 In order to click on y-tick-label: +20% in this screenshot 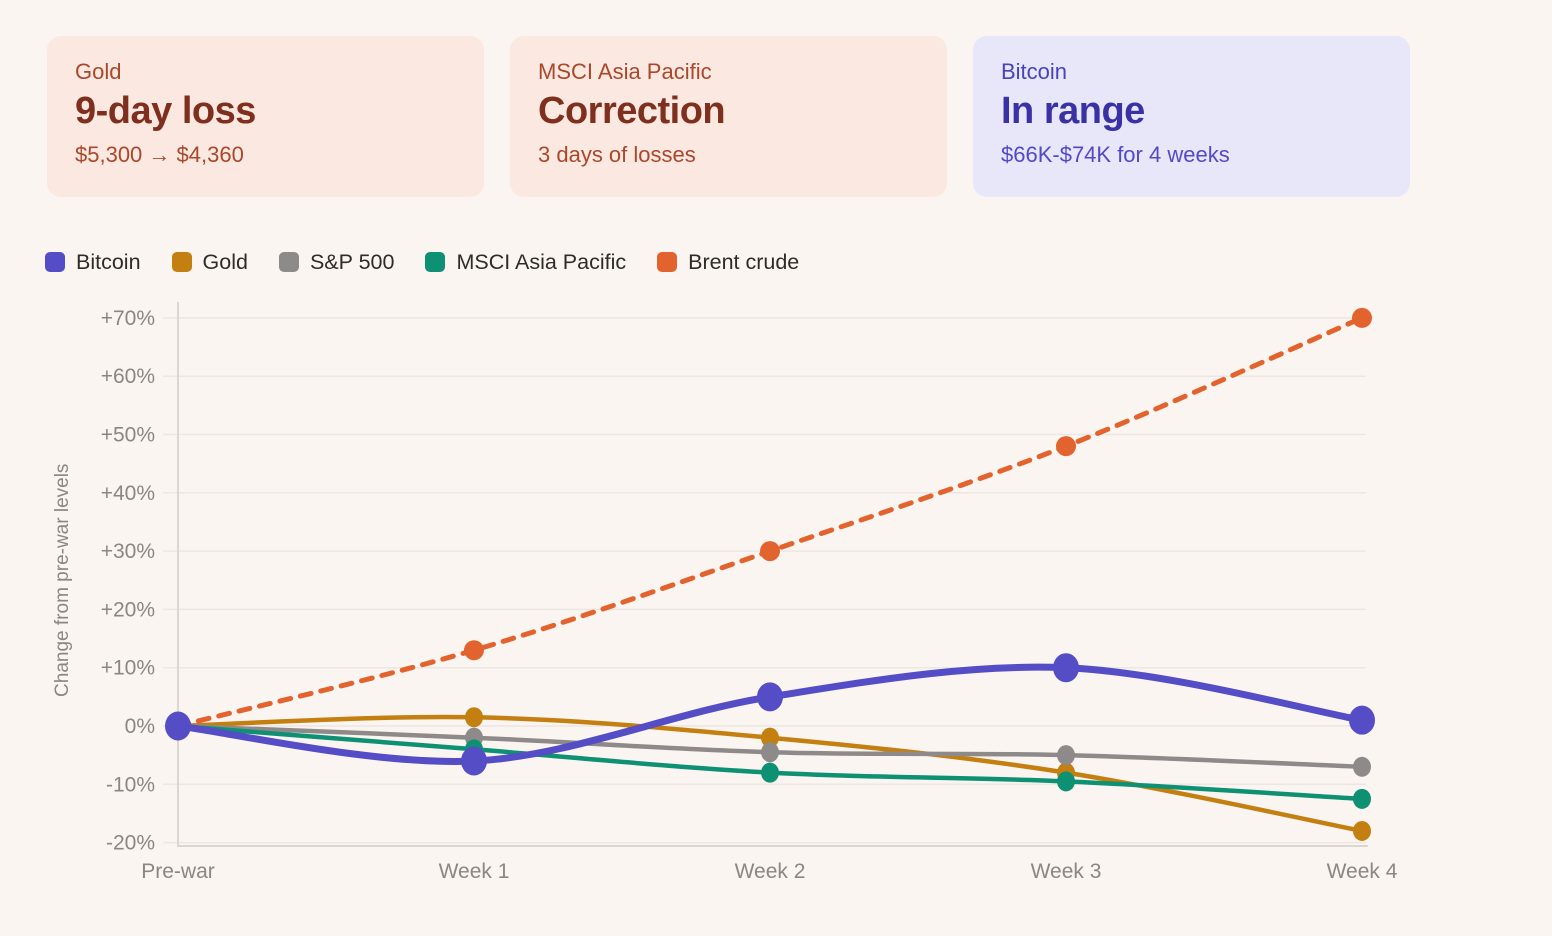, I will do `click(128, 609)`.